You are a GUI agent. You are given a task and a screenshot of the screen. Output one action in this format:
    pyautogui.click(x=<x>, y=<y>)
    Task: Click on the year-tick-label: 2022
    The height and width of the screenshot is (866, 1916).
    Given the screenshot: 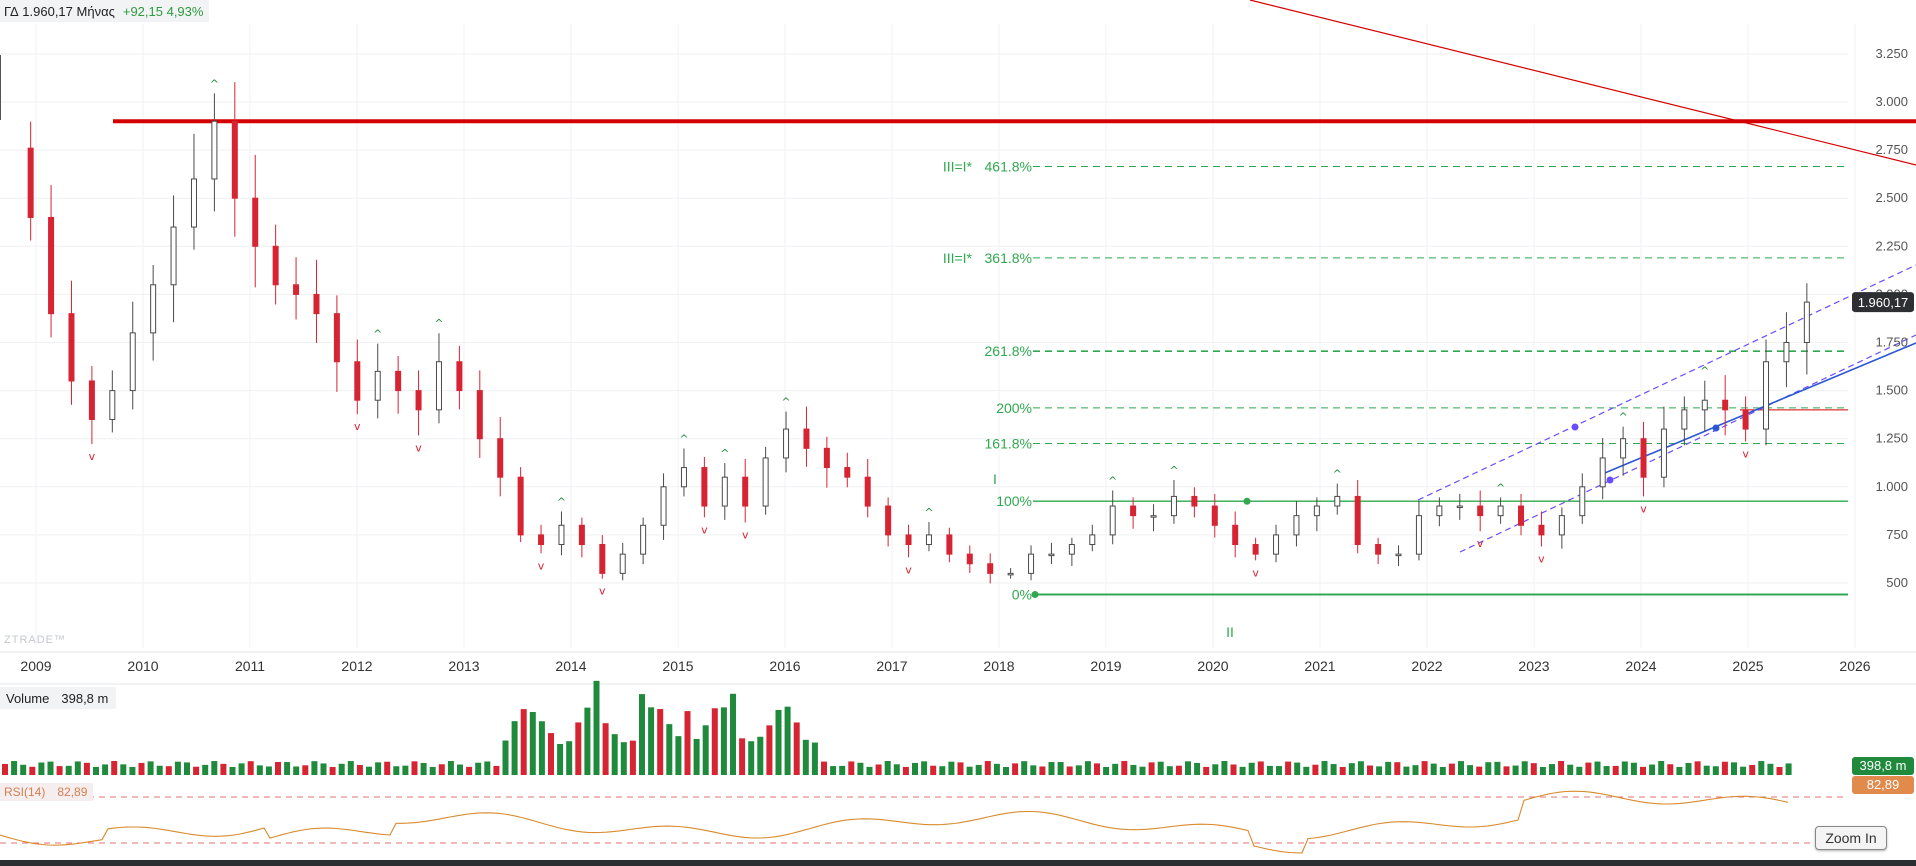 What is the action you would take?
    pyautogui.click(x=1426, y=666)
    